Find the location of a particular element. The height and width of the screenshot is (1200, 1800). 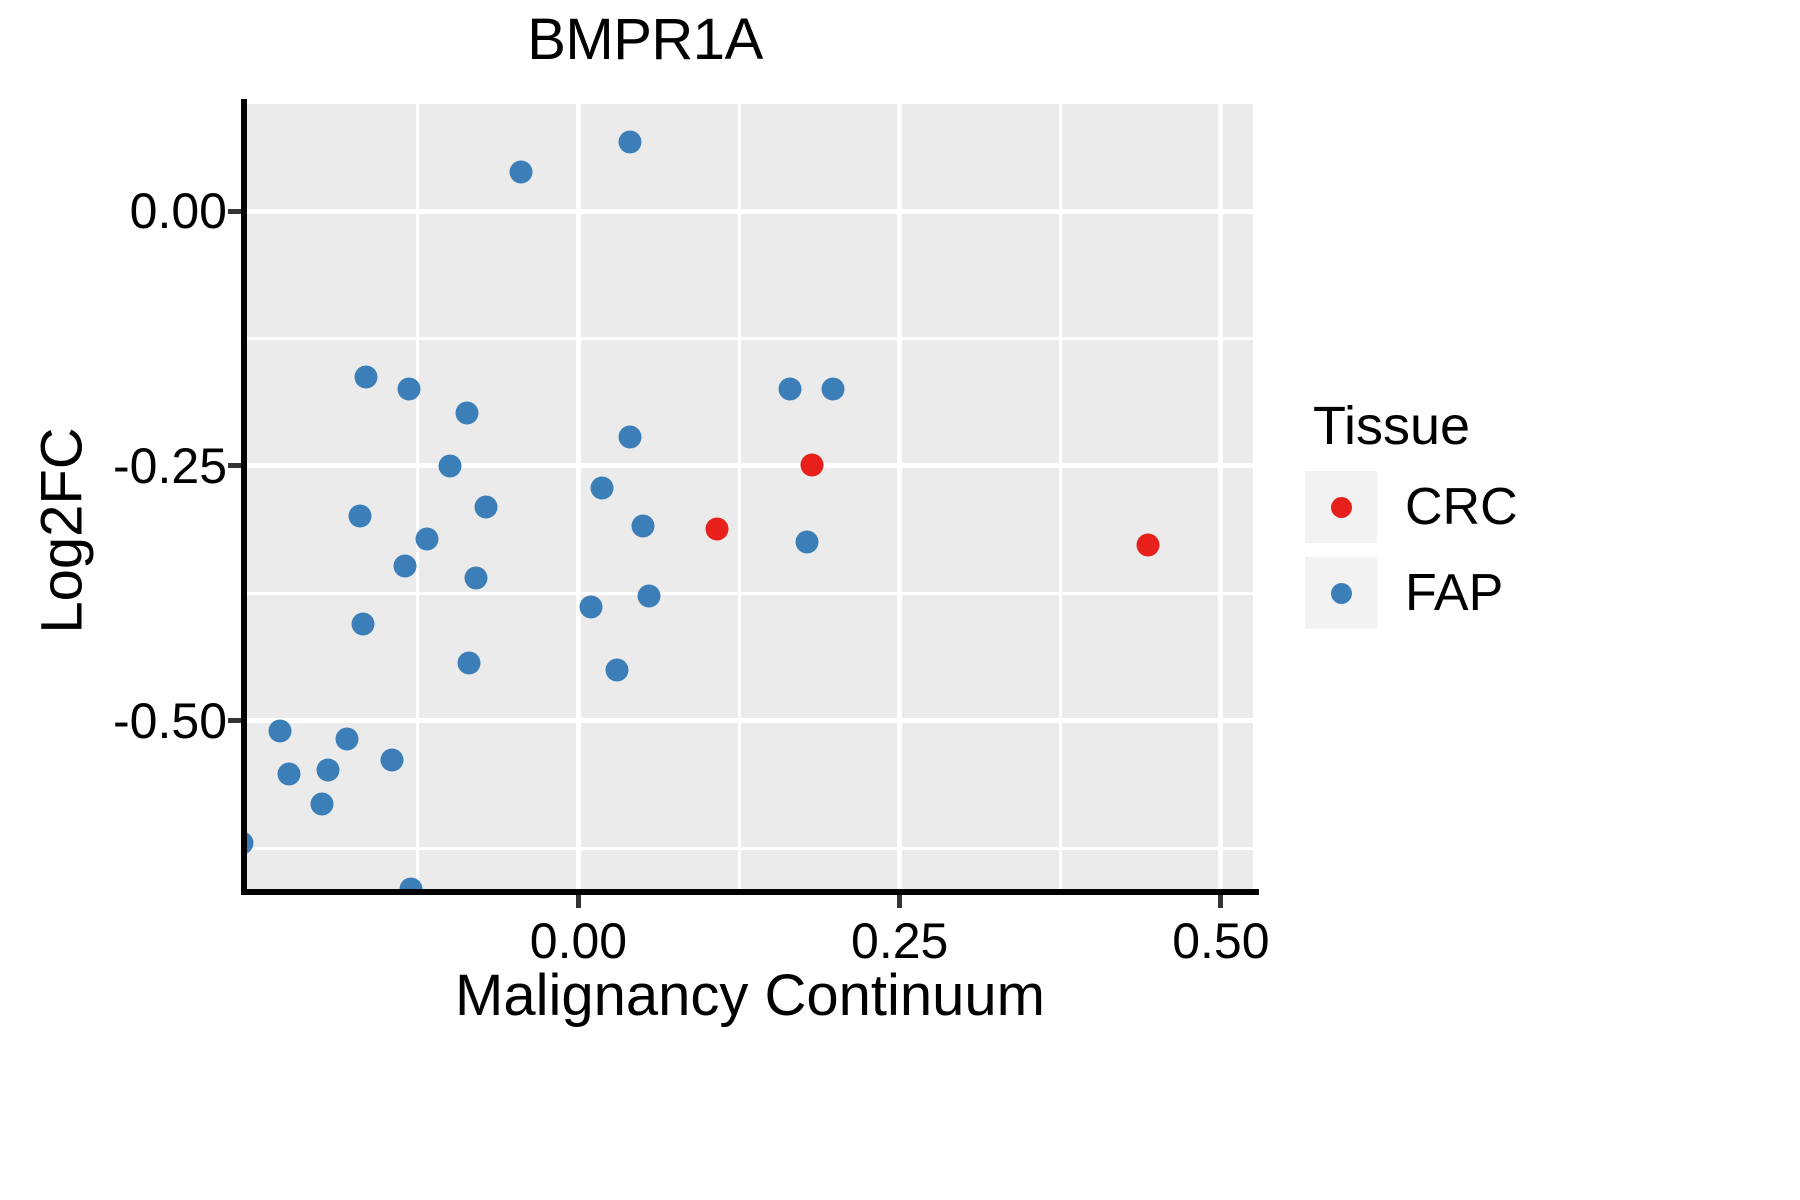

y-axis-label: Log2FC is located at coordinates (62, 530).